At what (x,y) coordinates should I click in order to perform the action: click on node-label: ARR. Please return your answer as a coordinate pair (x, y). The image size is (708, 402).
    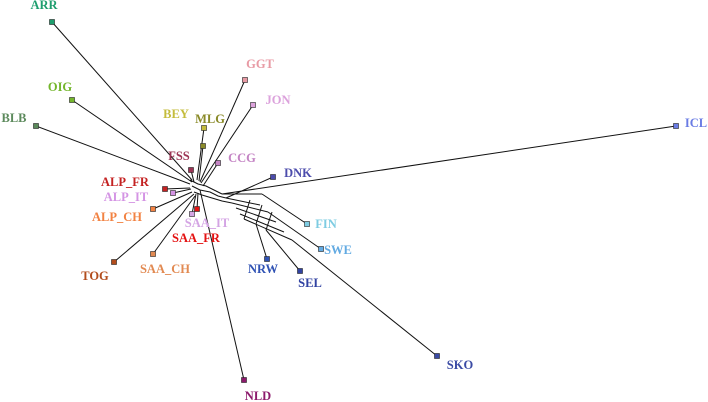
    Looking at the image, I should click on (44, 6).